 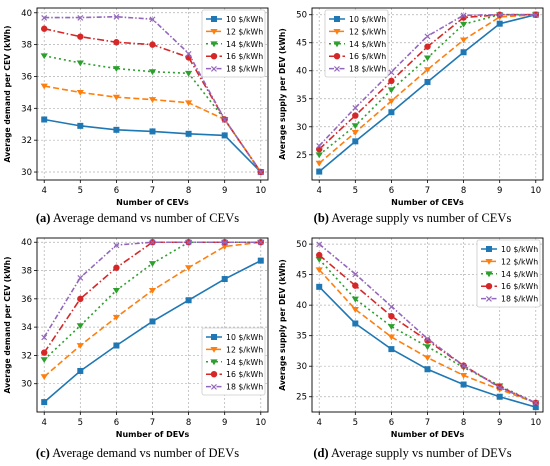 I want to click on y-axis-label: Average supply per DEV (kWh), so click(x=282, y=325).